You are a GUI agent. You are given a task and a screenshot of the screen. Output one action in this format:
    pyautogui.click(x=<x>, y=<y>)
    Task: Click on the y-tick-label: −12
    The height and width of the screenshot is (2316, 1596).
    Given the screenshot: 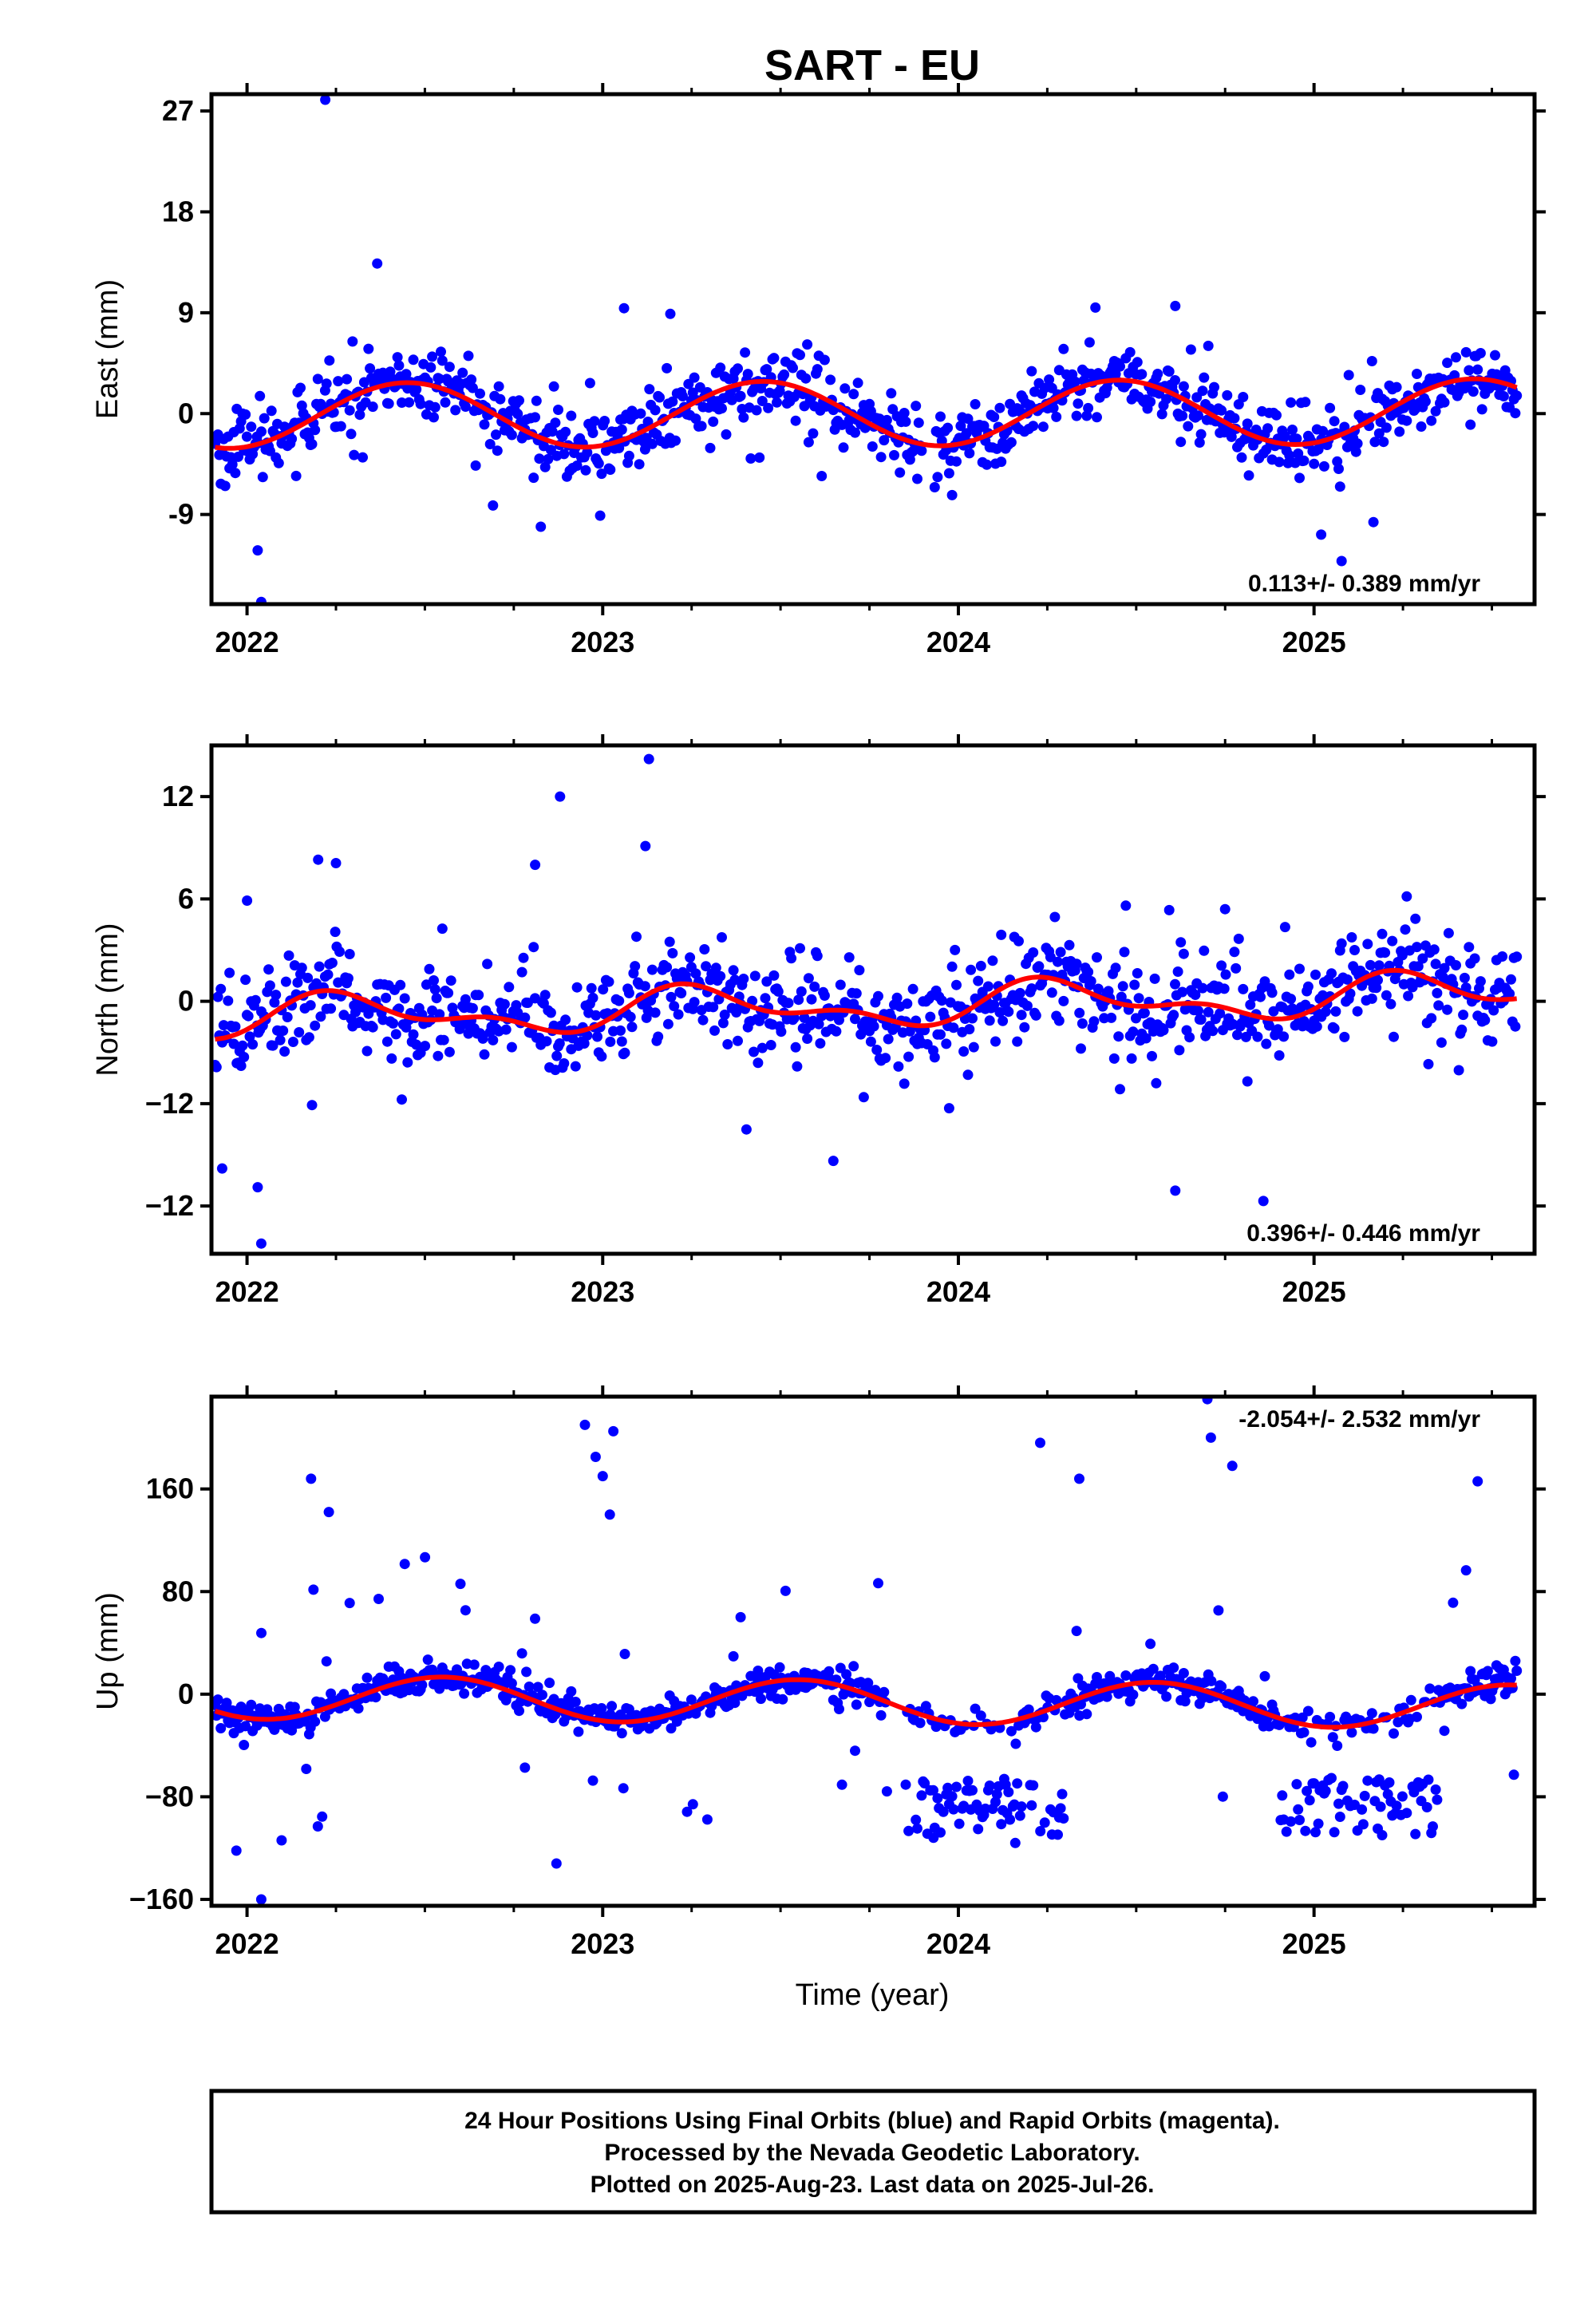 What is the action you would take?
    pyautogui.click(x=169, y=1205)
    